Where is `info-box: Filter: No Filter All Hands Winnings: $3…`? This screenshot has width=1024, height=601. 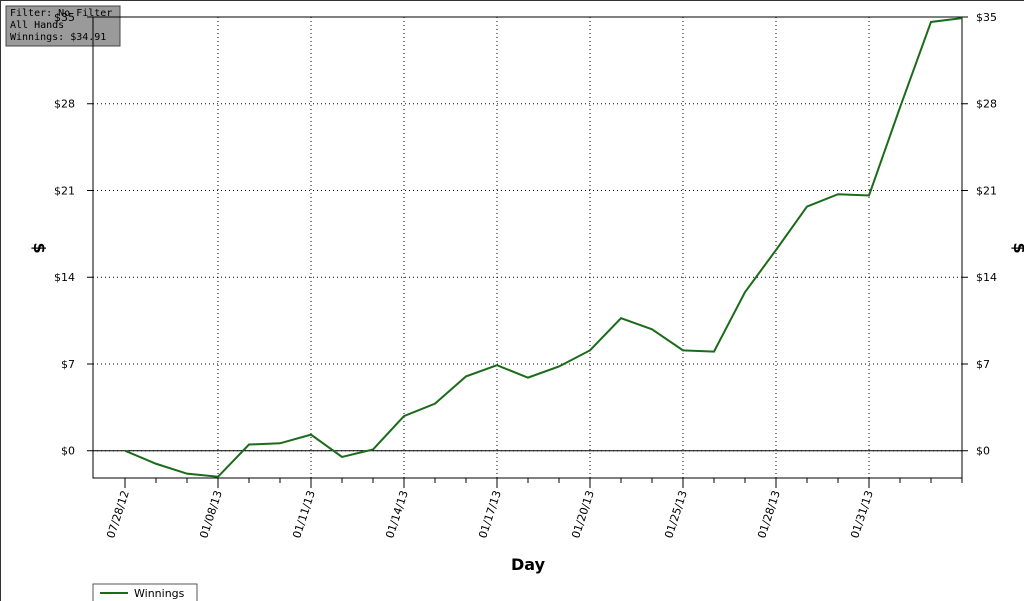 info-box: Filter: No Filter All Hands Winnings: $3… is located at coordinates (63, 26).